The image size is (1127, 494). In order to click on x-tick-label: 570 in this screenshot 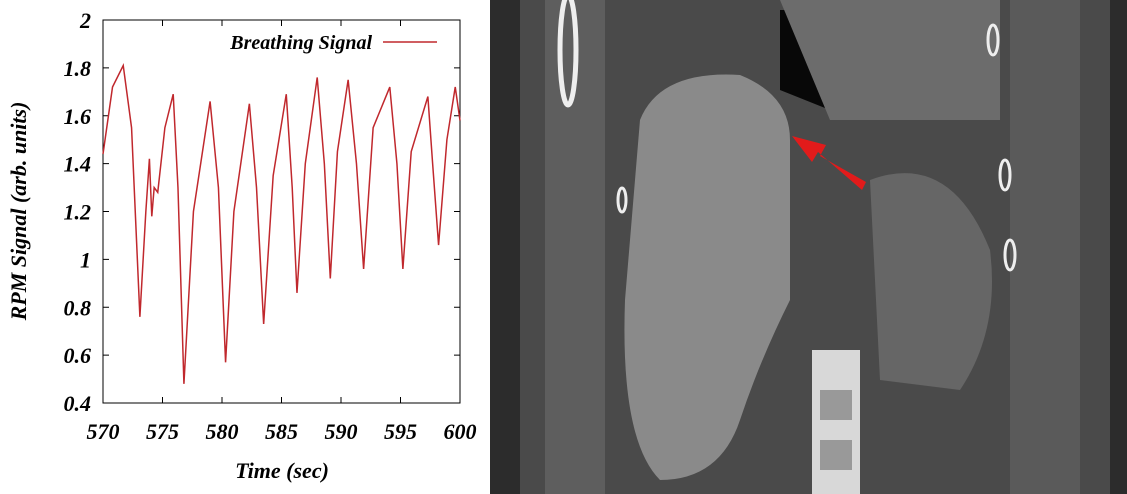, I will do `click(103, 431)`.